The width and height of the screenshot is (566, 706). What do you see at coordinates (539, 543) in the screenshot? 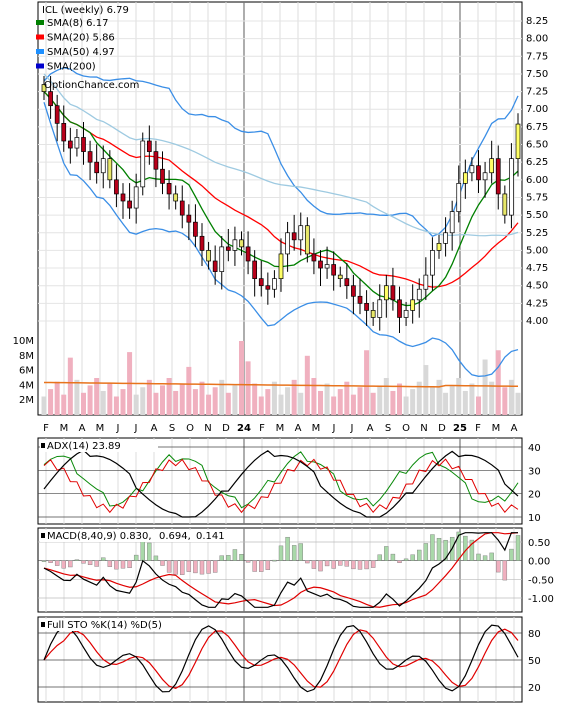
I see `macd-tick-label: 0.50` at bounding box center [539, 543].